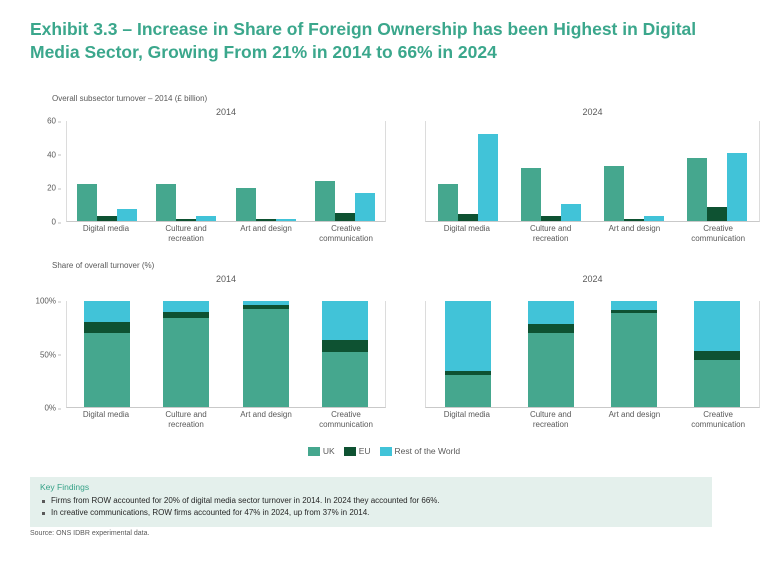 The height and width of the screenshot is (567, 768). I want to click on legend-label: Rest of the World, so click(427, 451).